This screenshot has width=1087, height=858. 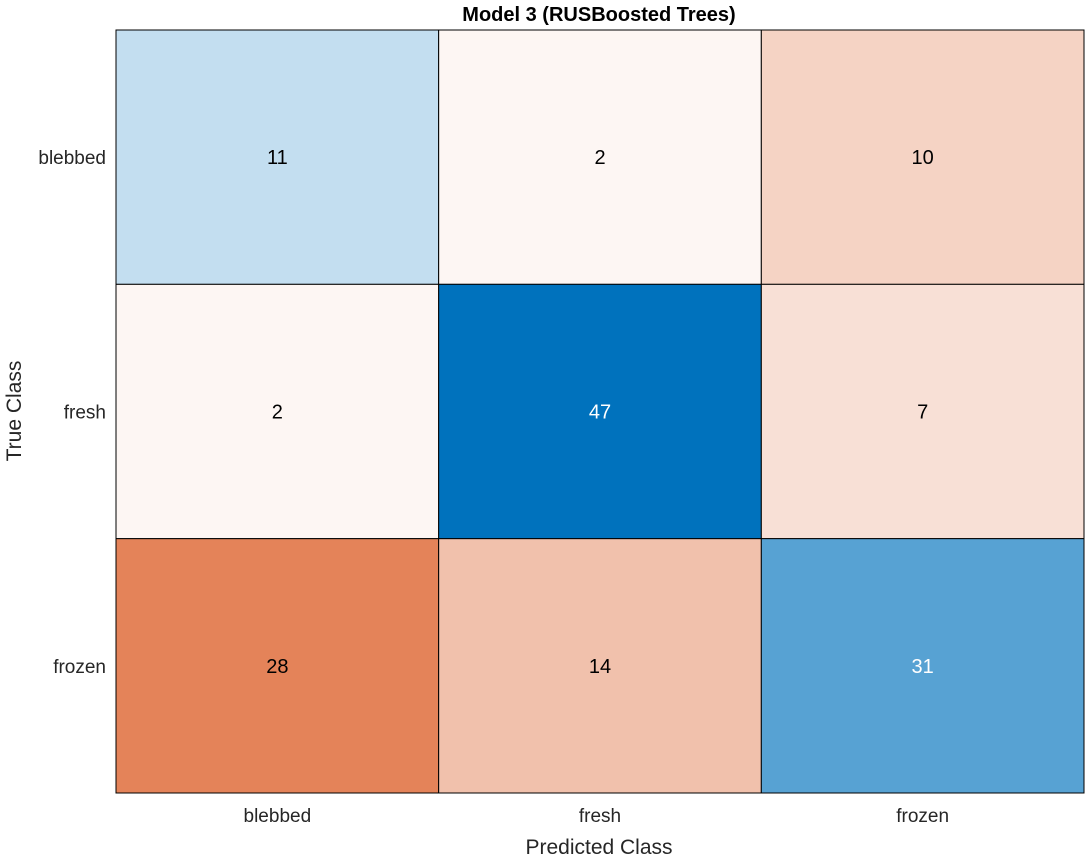 I want to click on cell-value-label: 31, so click(x=923, y=667).